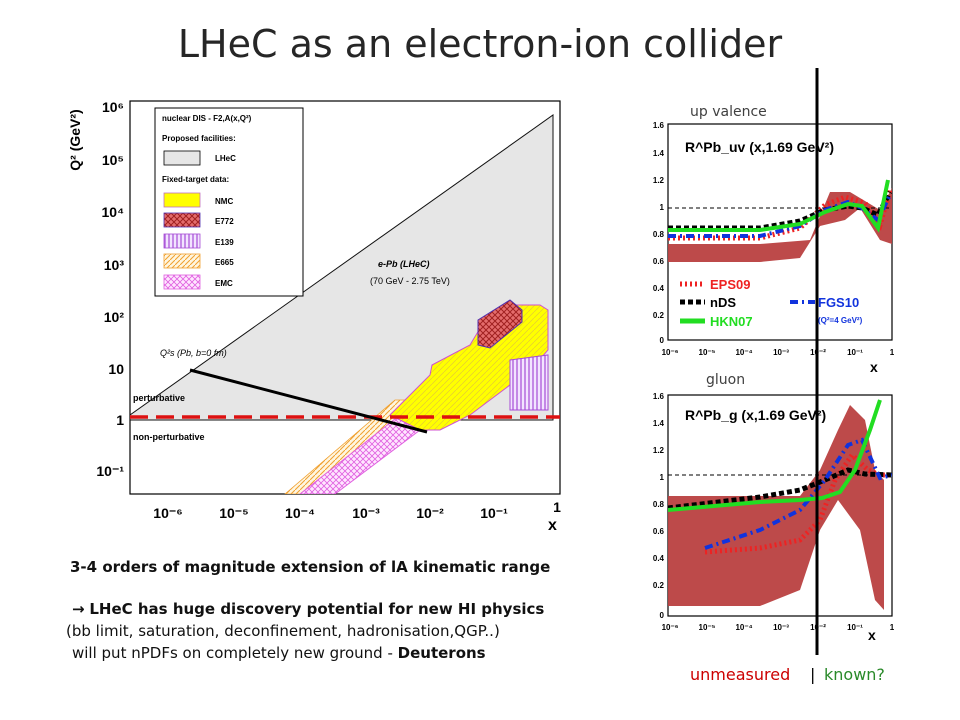  What do you see at coordinates (779, 206) in the screenshot?
I see `npdf-top-hkn07` at bounding box center [779, 206].